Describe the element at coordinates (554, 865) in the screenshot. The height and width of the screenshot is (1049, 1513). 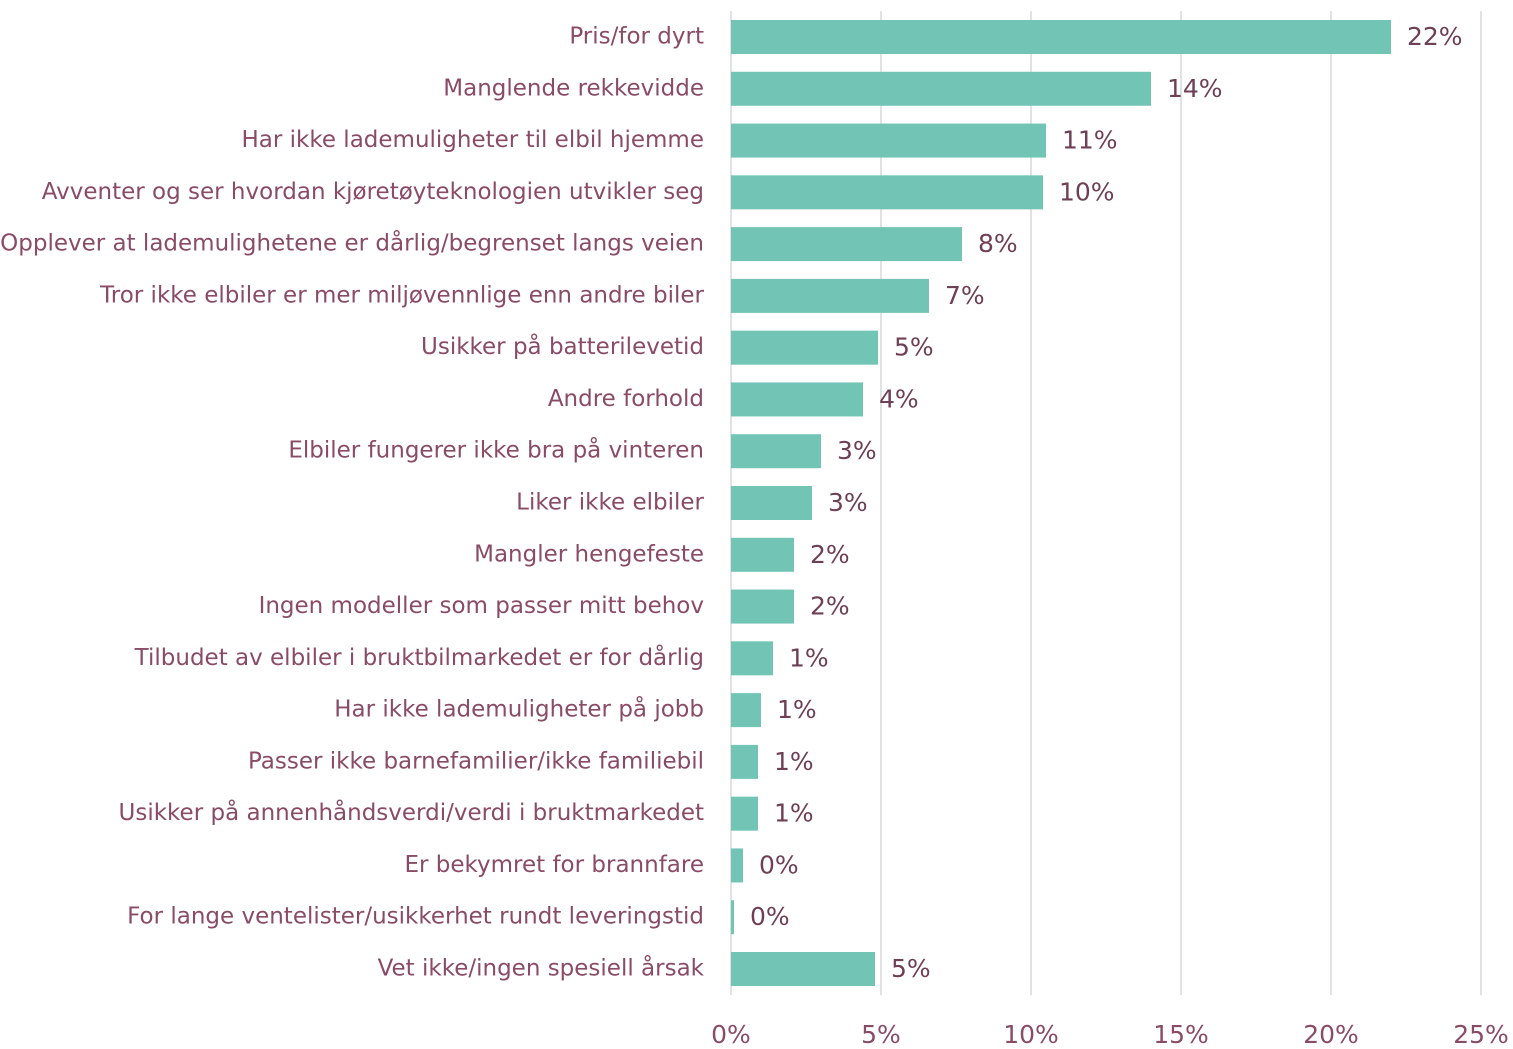
I see `y-tick-label: Er bekymret for brannfare` at that location.